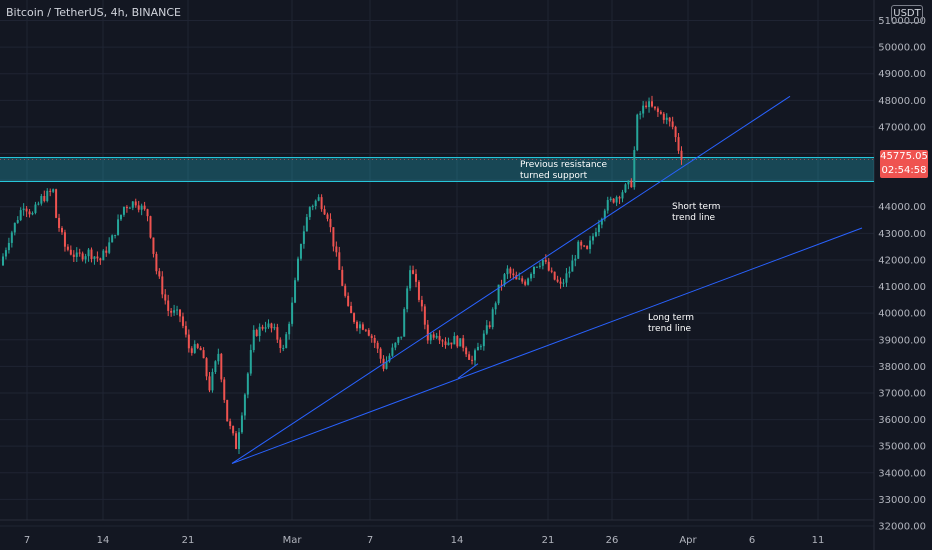  What do you see at coordinates (902, 101) in the screenshot?
I see `y-tick-label: 48000.00` at bounding box center [902, 101].